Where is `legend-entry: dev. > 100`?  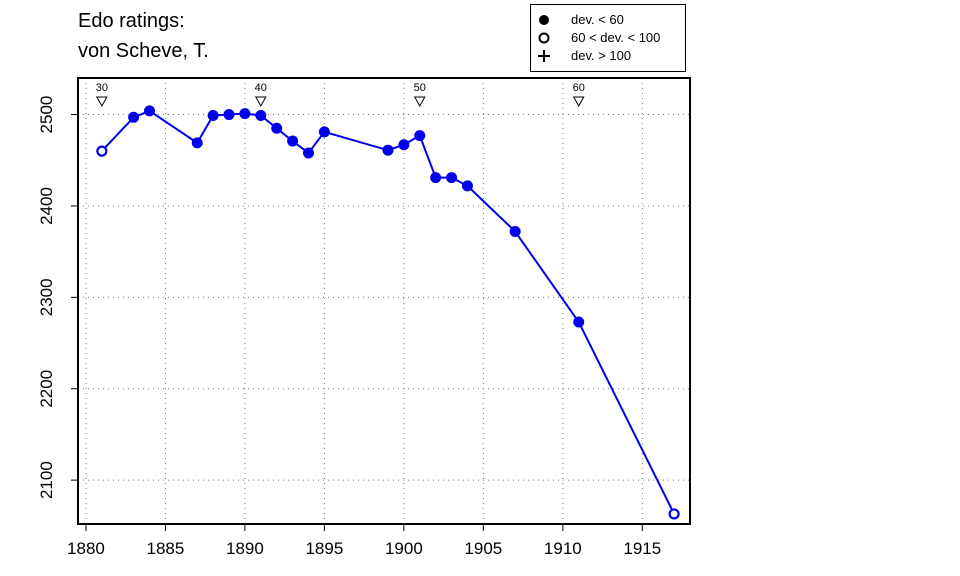
legend-entry: dev. > 100 is located at coordinates (608, 56).